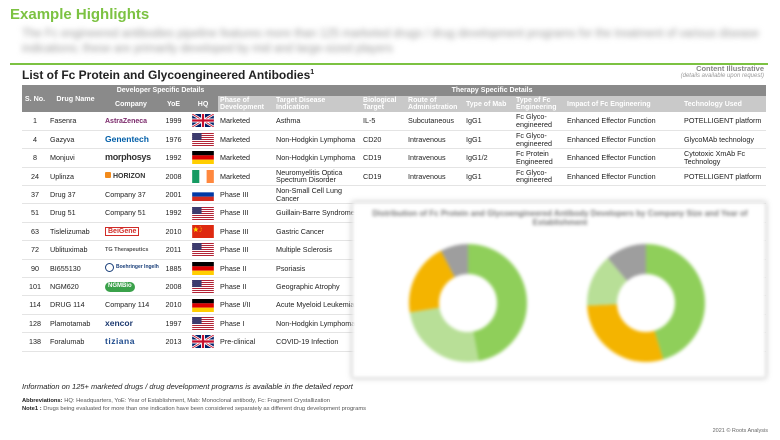 The image size is (780, 440). What do you see at coordinates (318, 213) in the screenshot?
I see `cell-indication: Guillain-Barre Syndrome` at bounding box center [318, 213].